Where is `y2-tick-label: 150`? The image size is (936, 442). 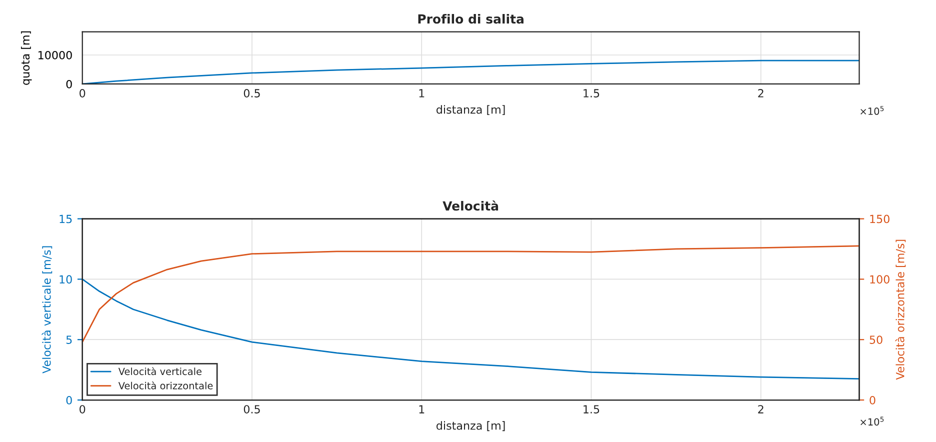 y2-tick-label: 150 is located at coordinates (880, 219).